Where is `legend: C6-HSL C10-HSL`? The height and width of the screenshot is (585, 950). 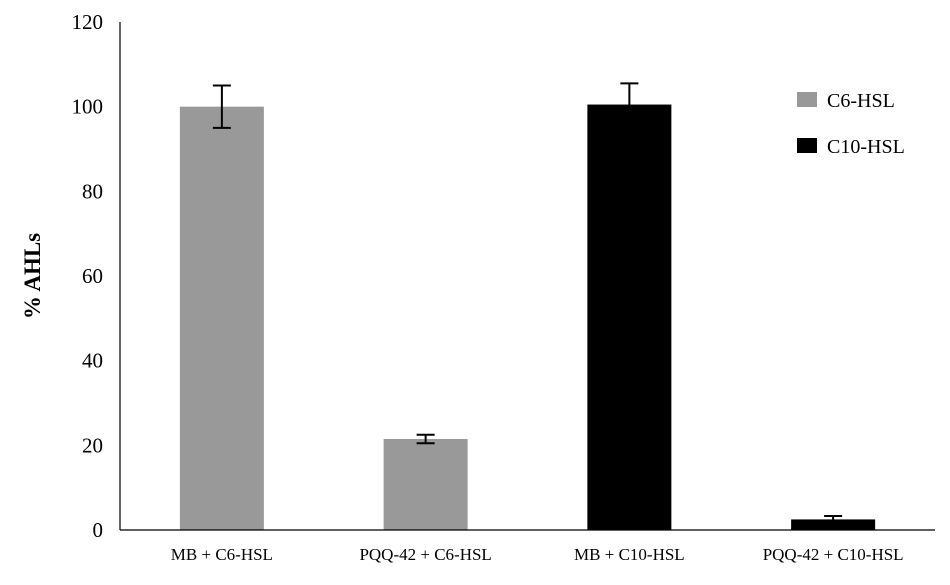 legend: C6-HSL C10-HSL is located at coordinates (851, 124).